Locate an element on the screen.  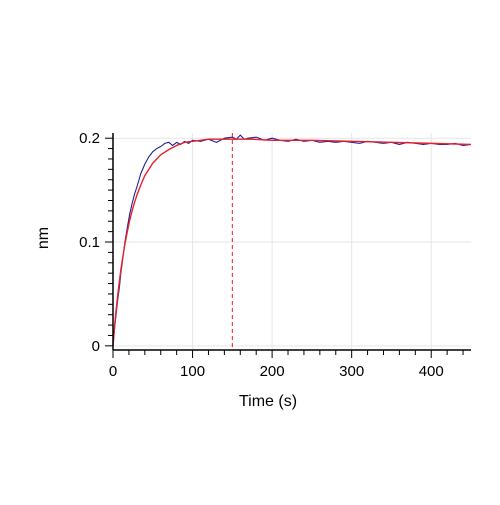
x-tick-label: 0 is located at coordinates (113, 371).